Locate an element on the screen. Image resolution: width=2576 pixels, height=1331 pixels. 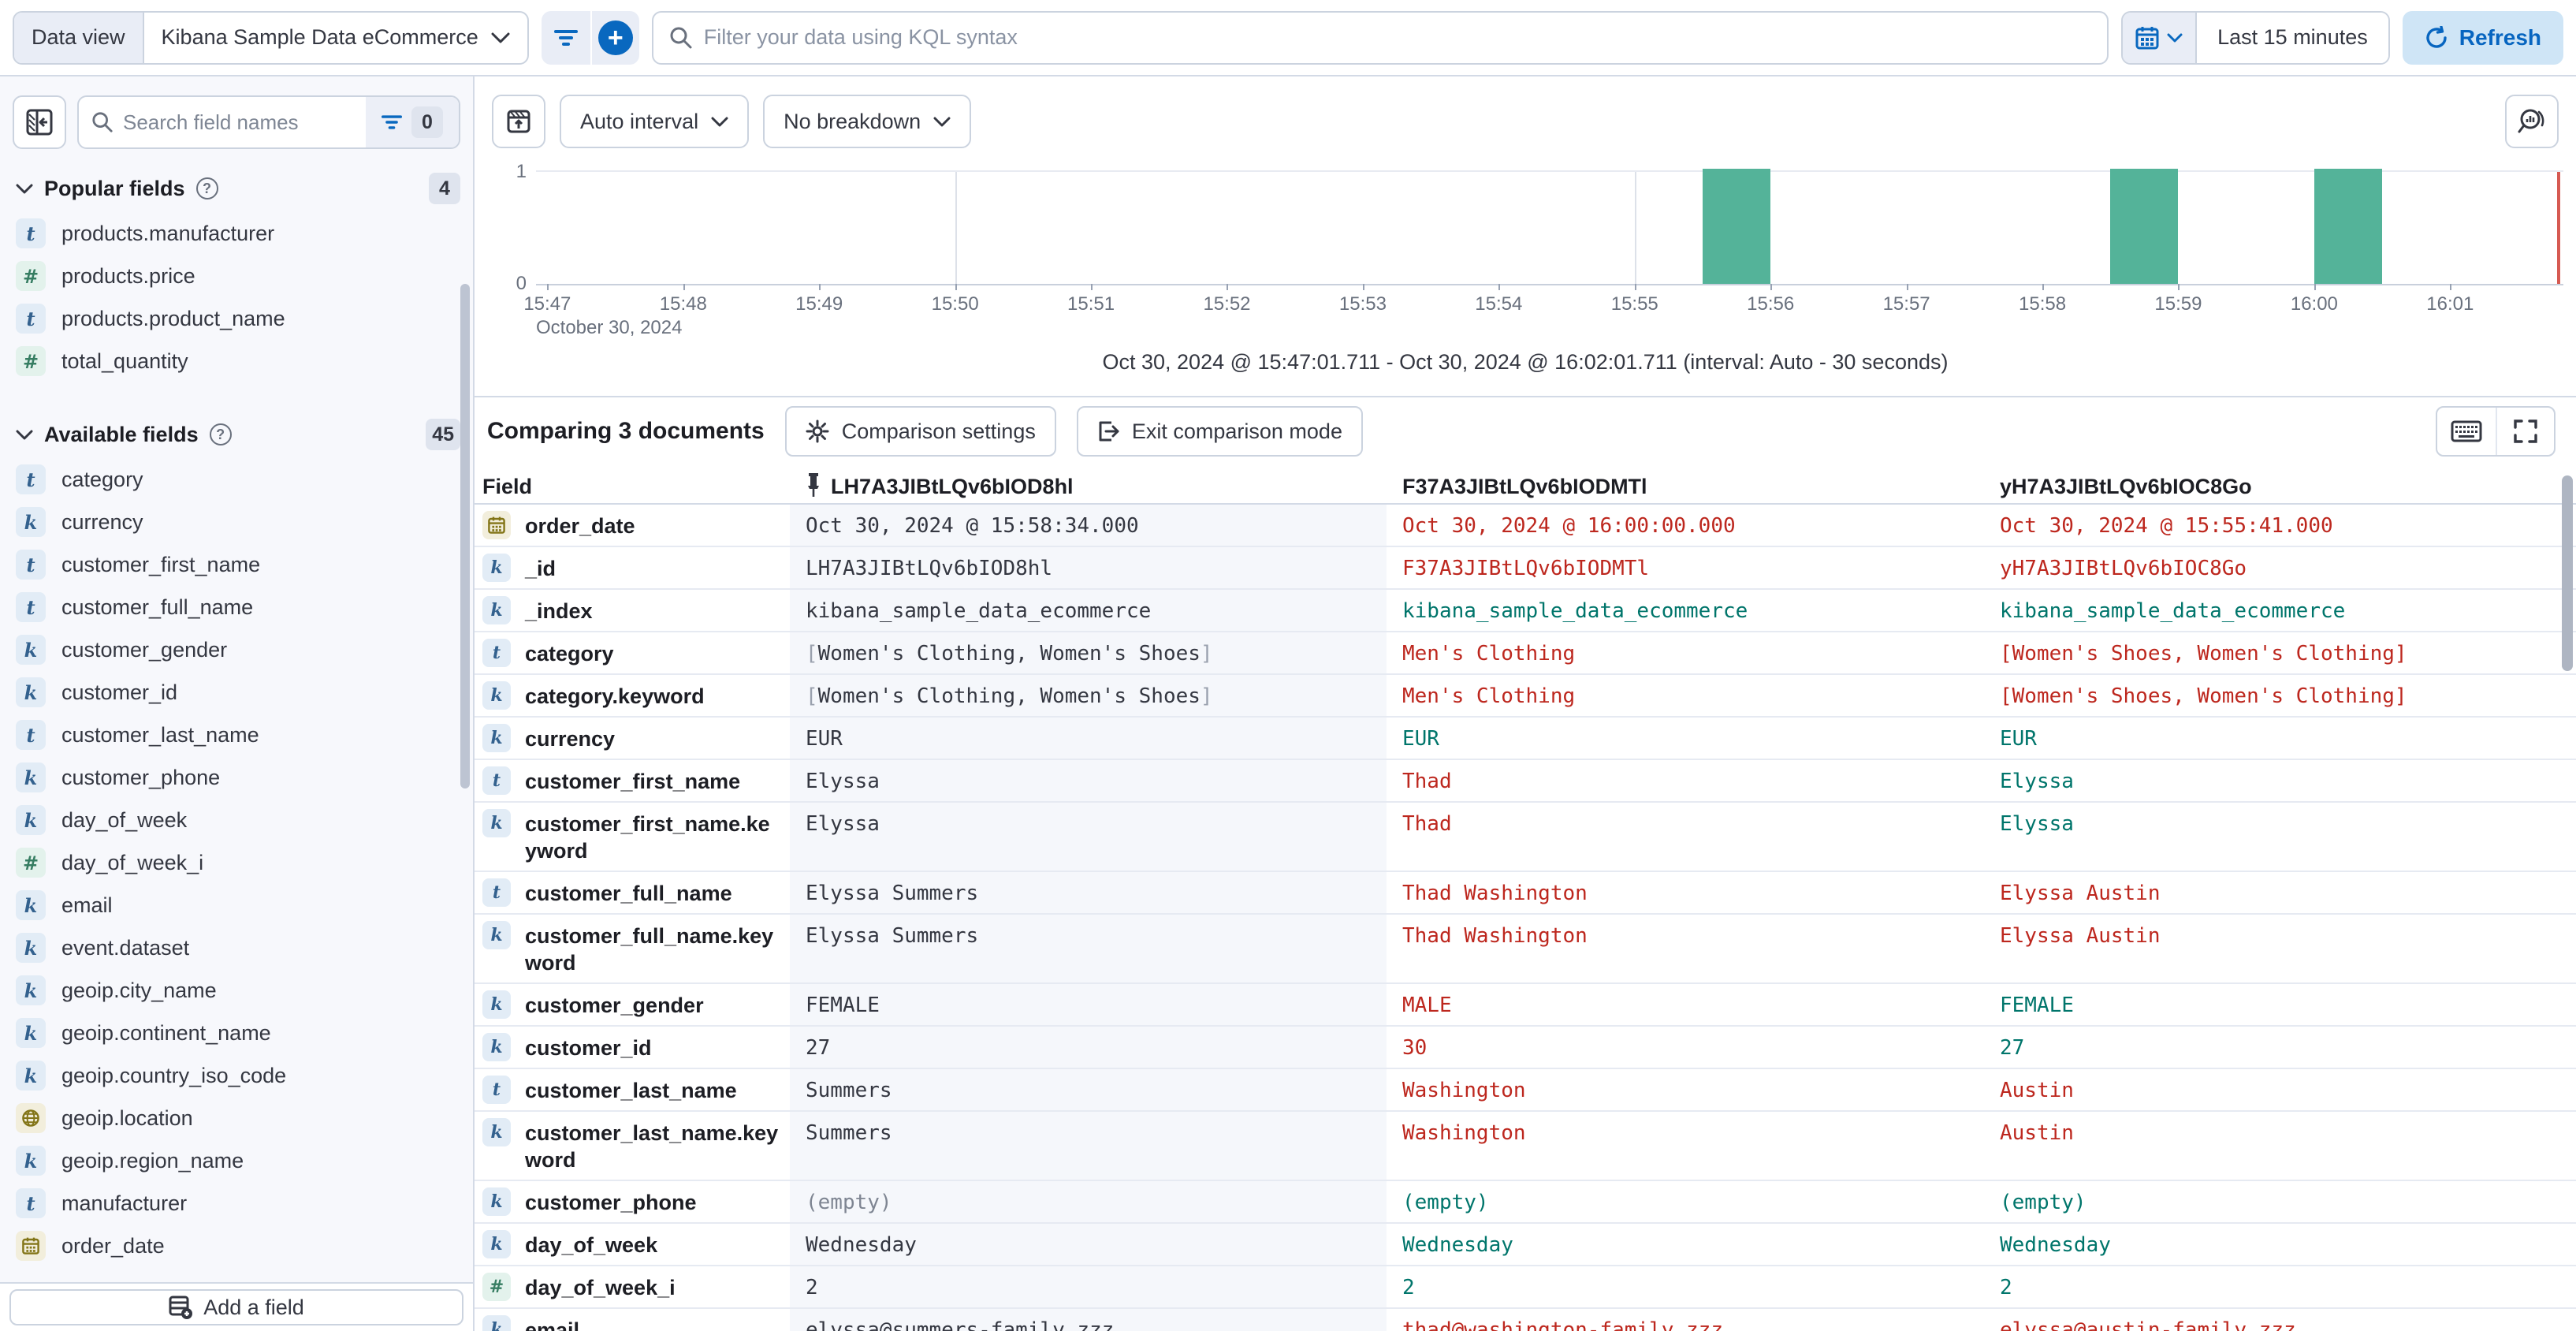
field-cell: k _index is located at coordinates (632, 610).